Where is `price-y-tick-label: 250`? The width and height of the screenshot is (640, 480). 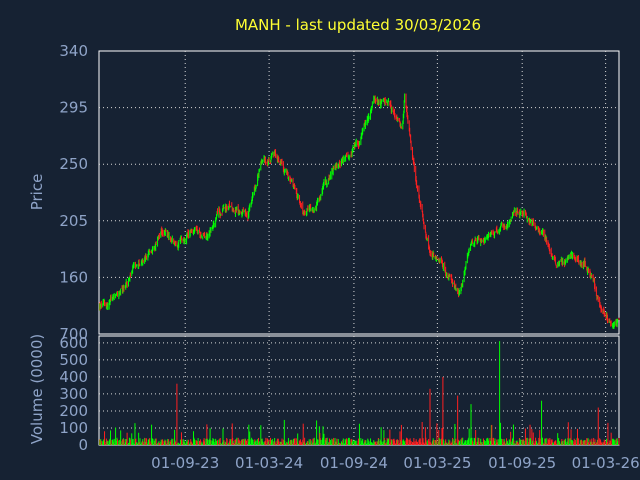
price-y-tick-label: 250 is located at coordinates (73, 164).